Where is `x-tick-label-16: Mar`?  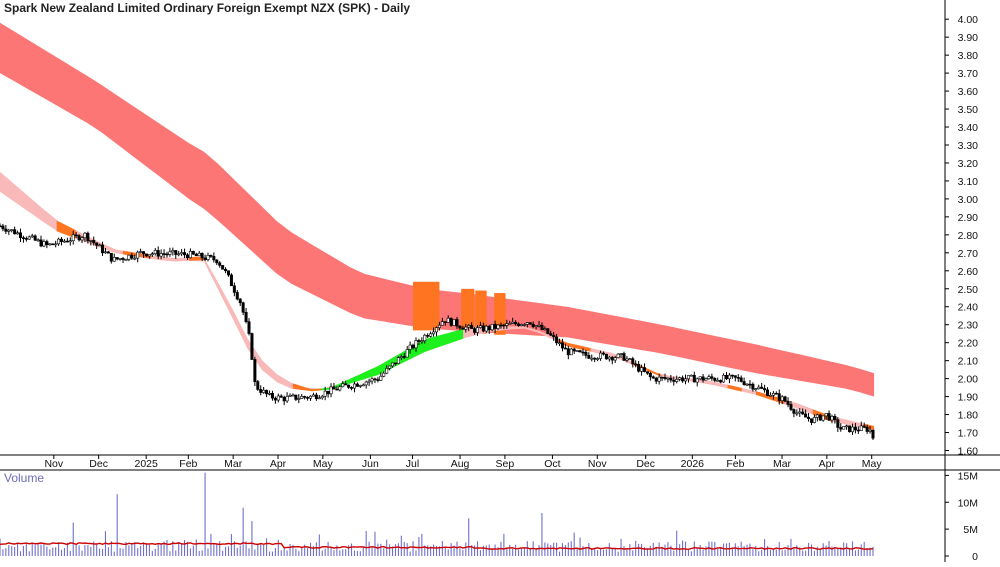 x-tick-label-16: Mar is located at coordinates (782, 464).